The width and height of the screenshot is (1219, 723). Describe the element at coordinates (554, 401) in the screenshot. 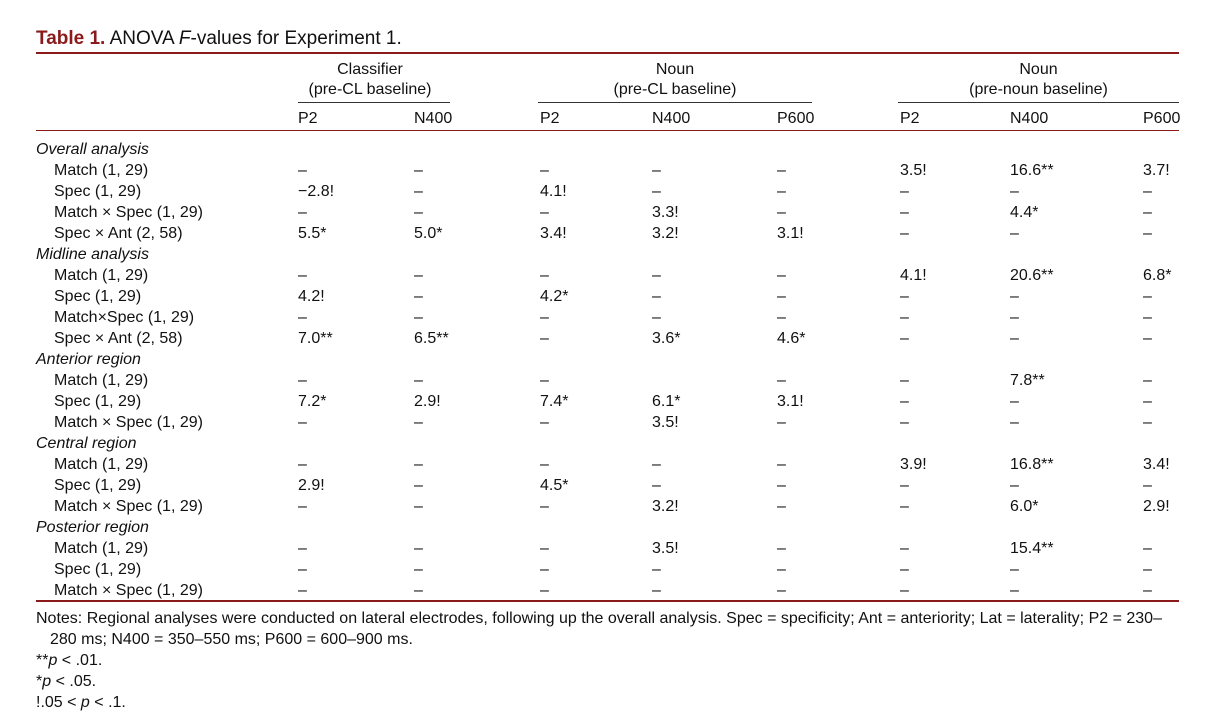

I see `table-cell: 7.4*` at that location.